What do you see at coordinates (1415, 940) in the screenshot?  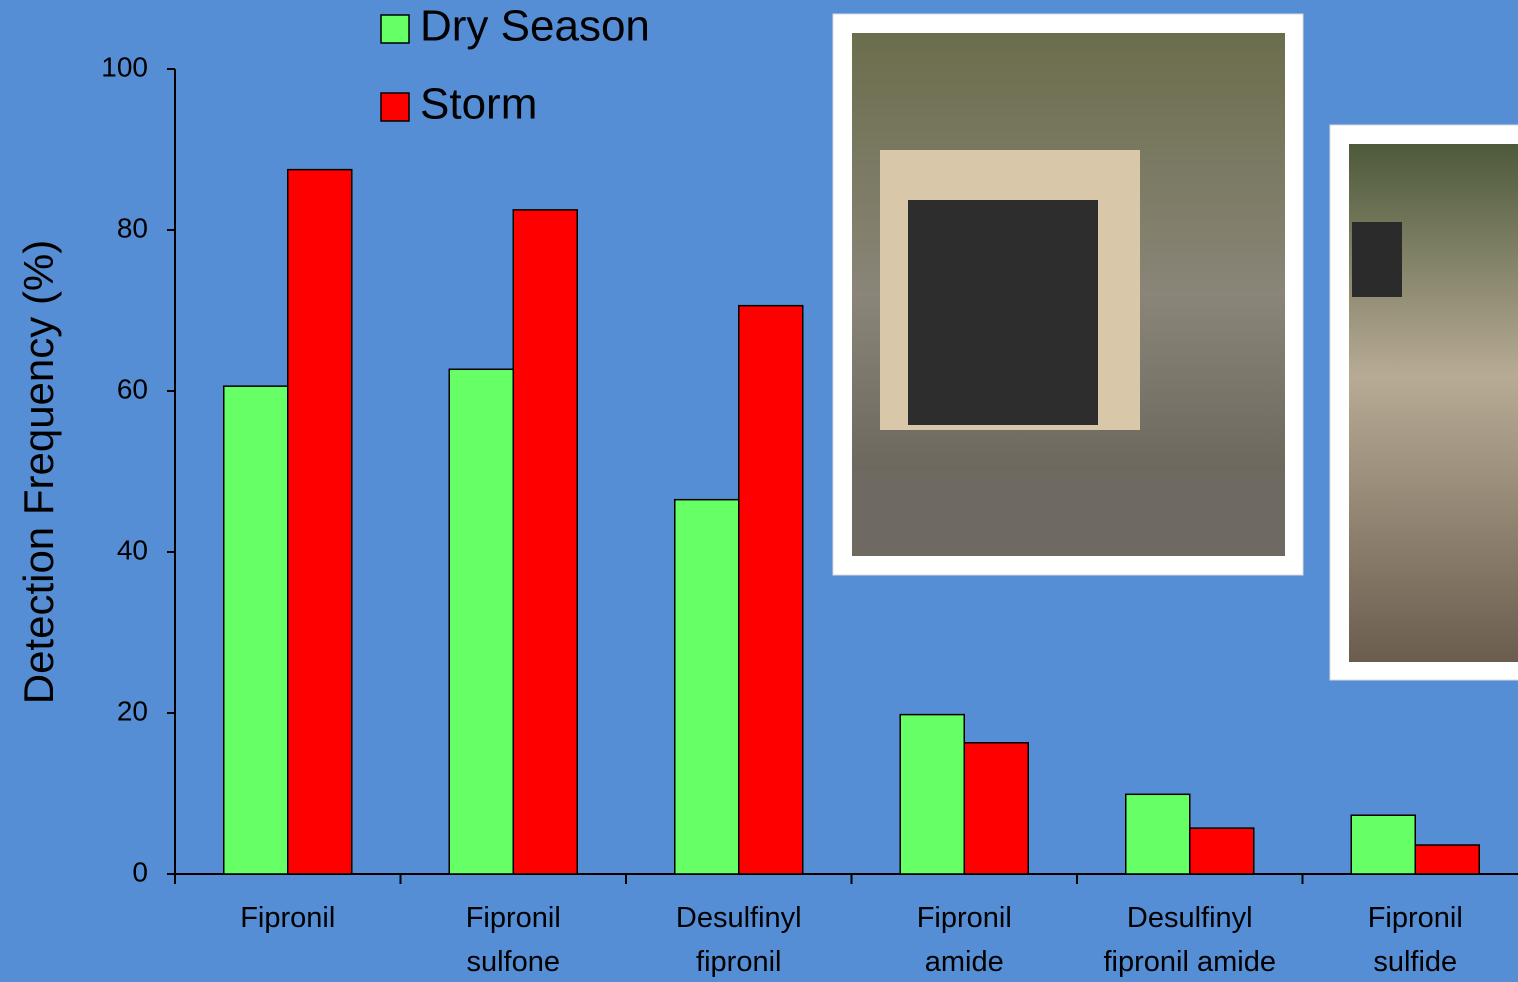 I see `x-tick-label: Fipronil sulfide` at bounding box center [1415, 940].